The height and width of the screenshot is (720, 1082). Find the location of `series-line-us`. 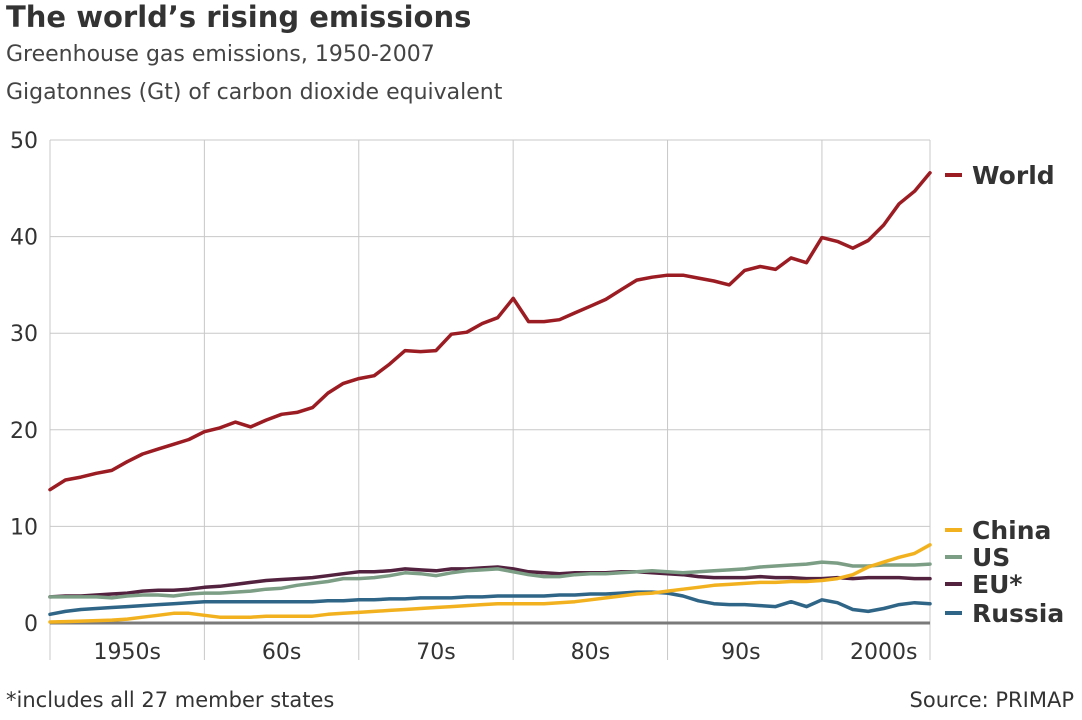

series-line-us is located at coordinates (490, 580).